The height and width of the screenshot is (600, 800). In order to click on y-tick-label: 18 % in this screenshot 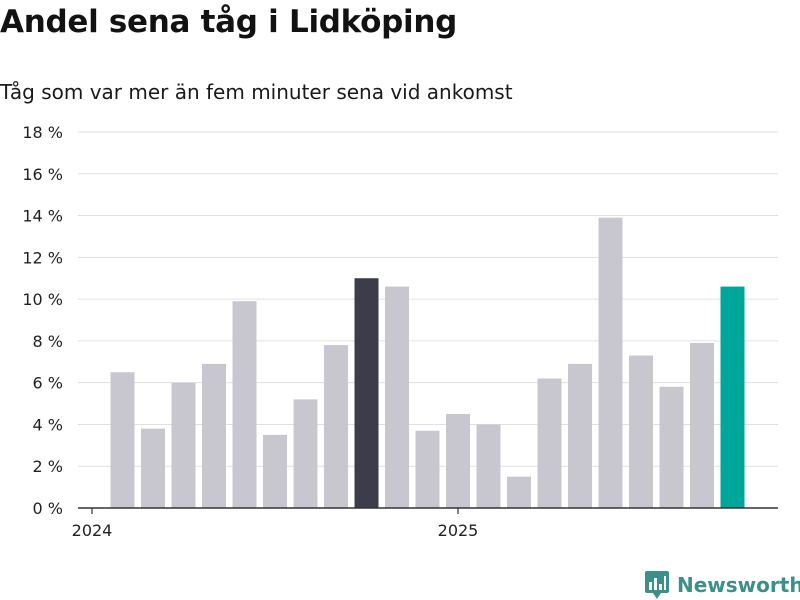, I will do `click(42, 132)`.